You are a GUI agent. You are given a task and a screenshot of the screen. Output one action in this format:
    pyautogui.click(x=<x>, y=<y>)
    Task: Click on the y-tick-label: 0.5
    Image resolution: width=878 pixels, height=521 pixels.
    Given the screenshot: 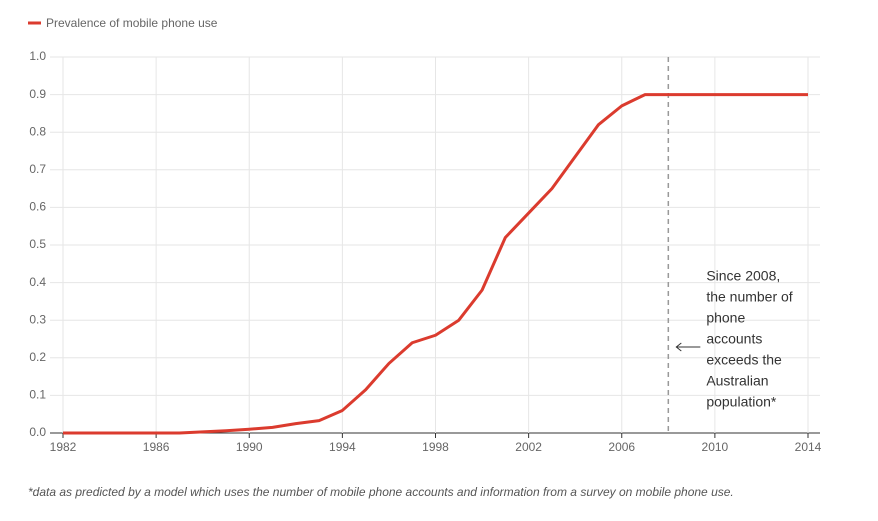 What is the action you would take?
    pyautogui.click(x=37, y=244)
    